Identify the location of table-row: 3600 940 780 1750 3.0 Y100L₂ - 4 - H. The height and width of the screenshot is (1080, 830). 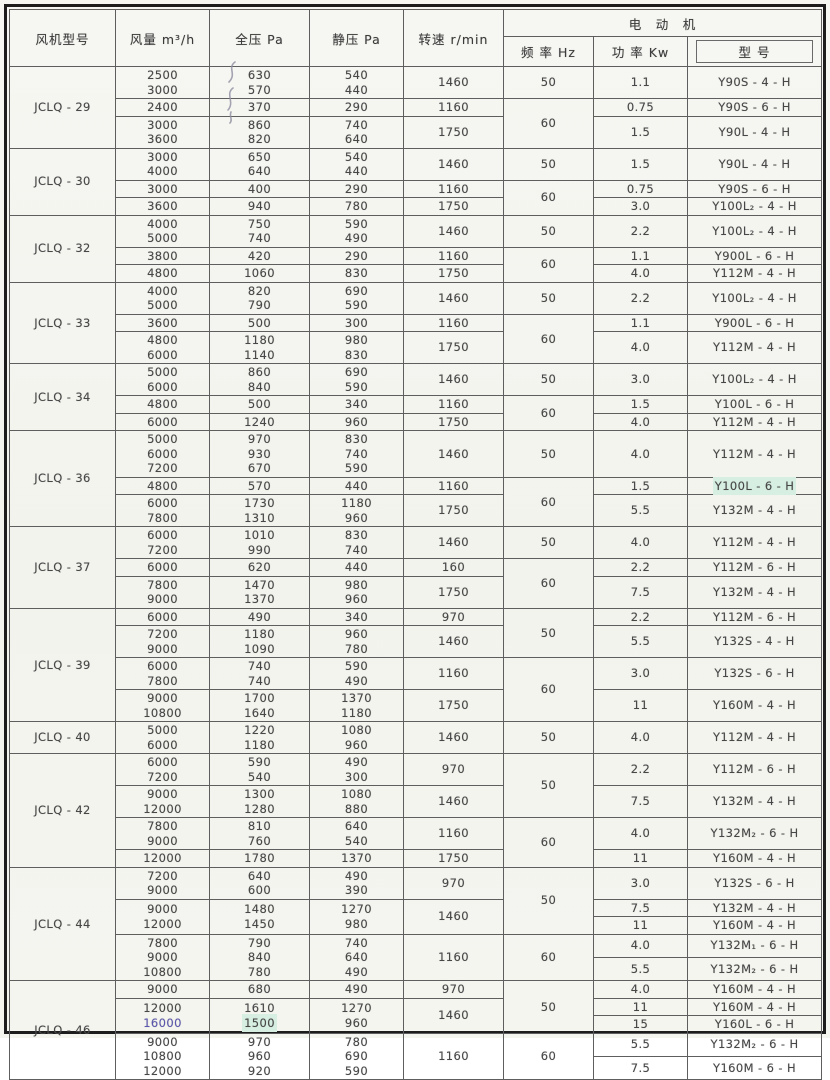
(416, 206).